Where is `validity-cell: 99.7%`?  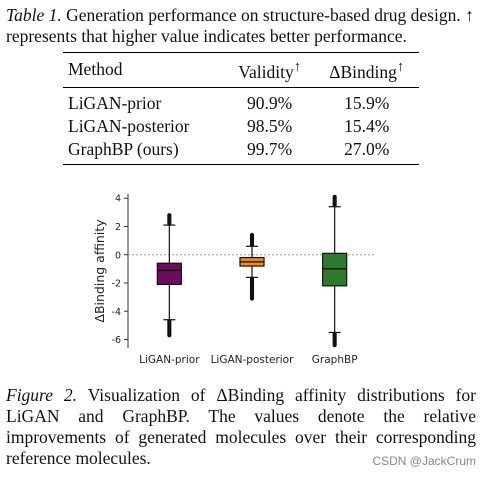
validity-cell: 99.7% is located at coordinates (270, 148).